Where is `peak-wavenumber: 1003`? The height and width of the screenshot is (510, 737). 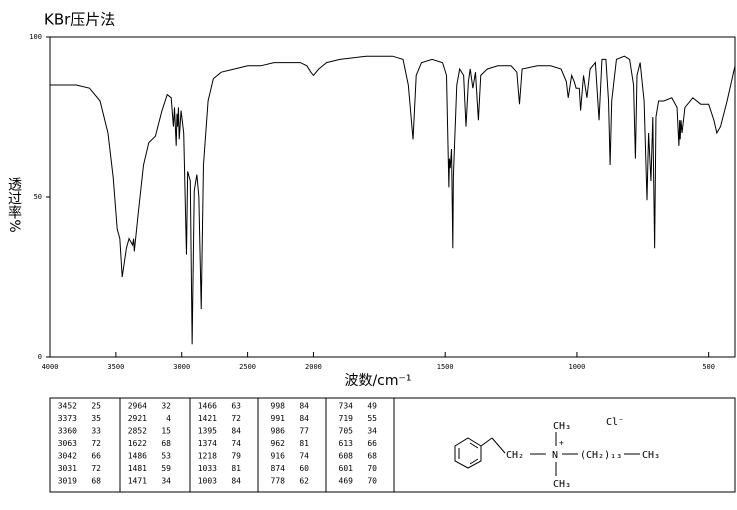 peak-wavenumber: 1003 is located at coordinates (207, 481).